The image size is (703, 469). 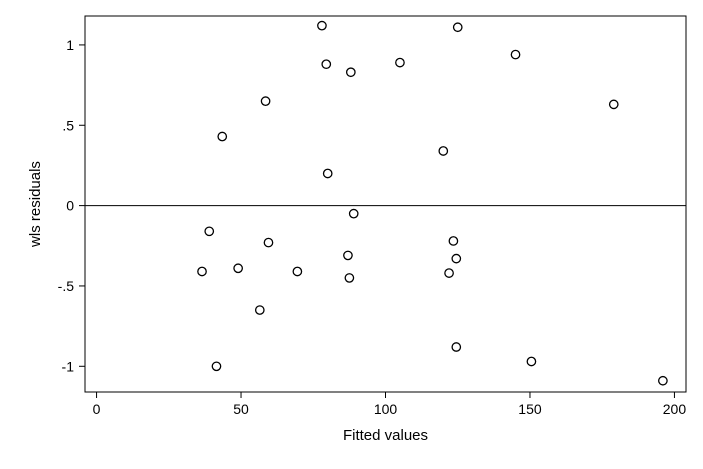 What do you see at coordinates (241, 409) in the screenshot?
I see `x-tick-label: 50` at bounding box center [241, 409].